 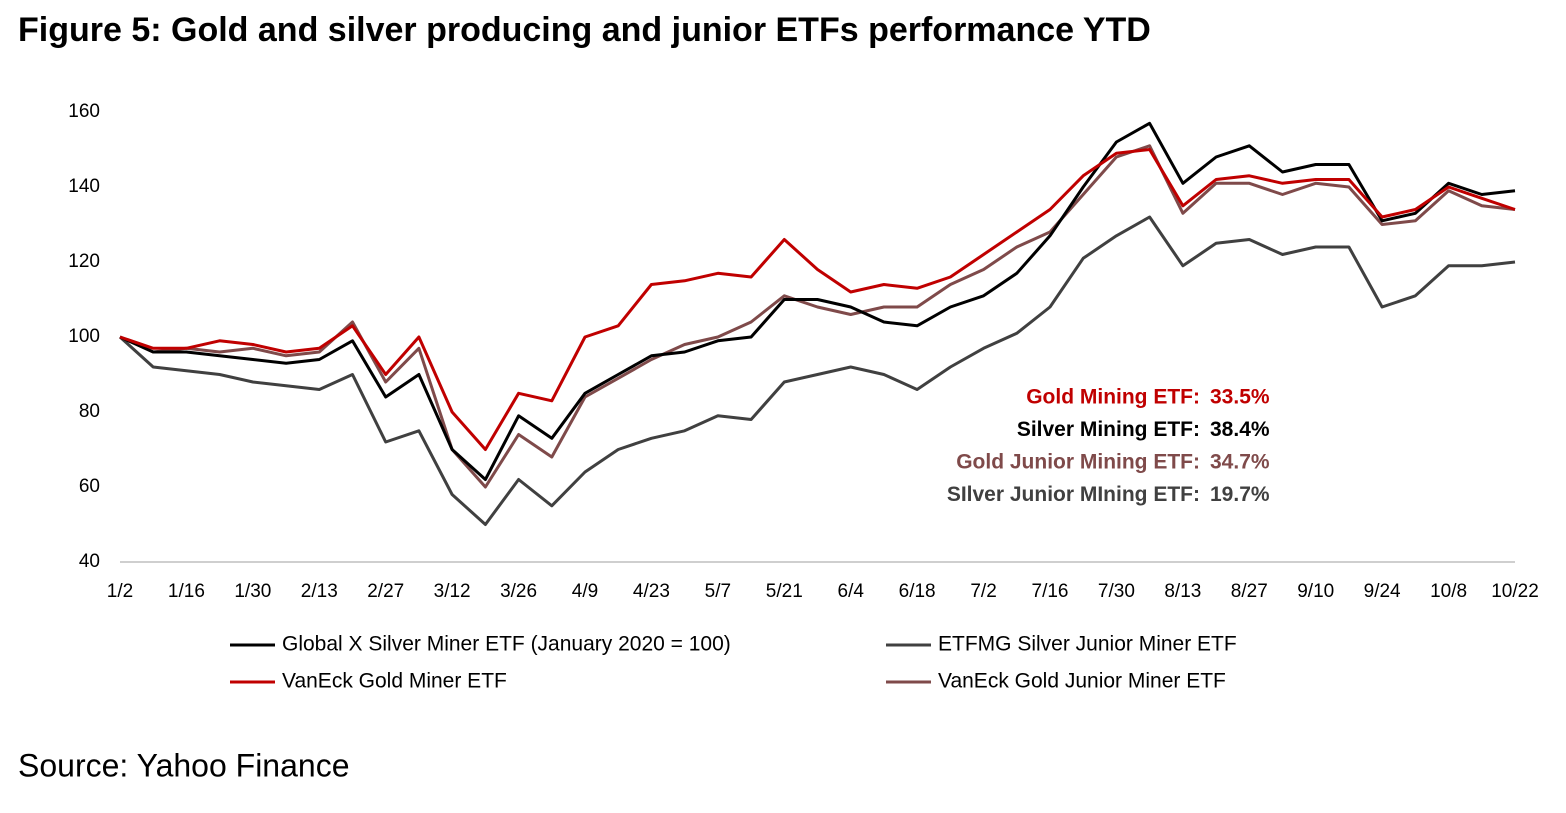 What do you see at coordinates (89, 411) in the screenshot?
I see `y-tick-label: 80` at bounding box center [89, 411].